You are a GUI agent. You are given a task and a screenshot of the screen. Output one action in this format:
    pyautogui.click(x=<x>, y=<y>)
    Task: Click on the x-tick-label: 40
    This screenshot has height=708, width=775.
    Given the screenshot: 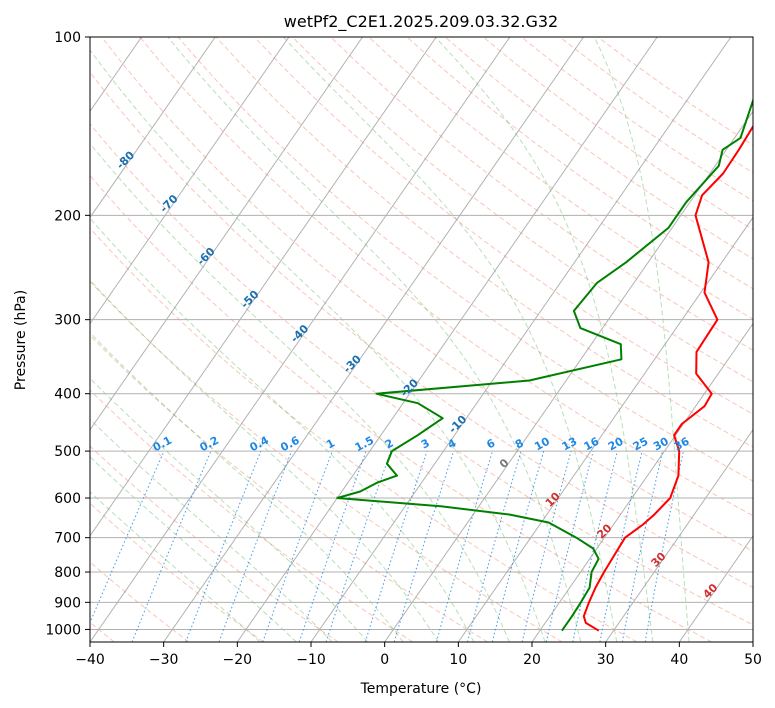 What is the action you would take?
    pyautogui.click(x=679, y=660)
    